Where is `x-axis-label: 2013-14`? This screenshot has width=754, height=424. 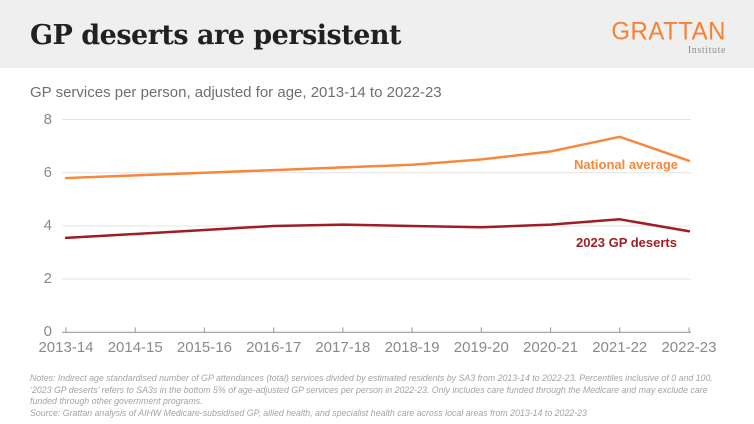 x-axis-label: 2013-14 is located at coordinates (66, 347).